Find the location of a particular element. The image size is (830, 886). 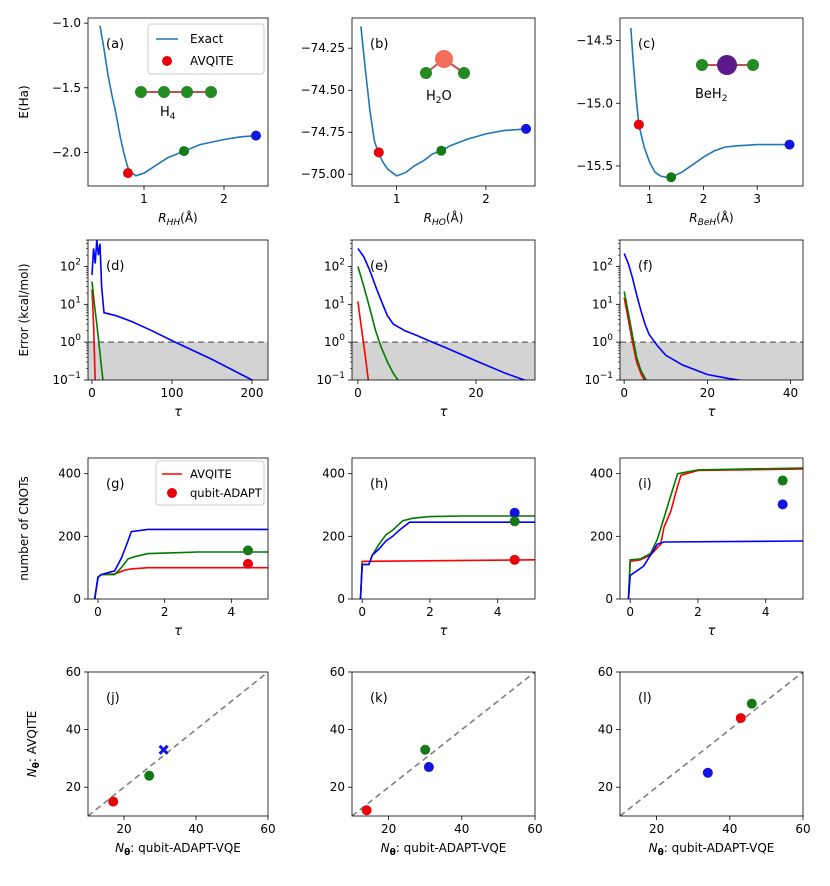

y-tick-label: 0 is located at coordinates (77, 599).